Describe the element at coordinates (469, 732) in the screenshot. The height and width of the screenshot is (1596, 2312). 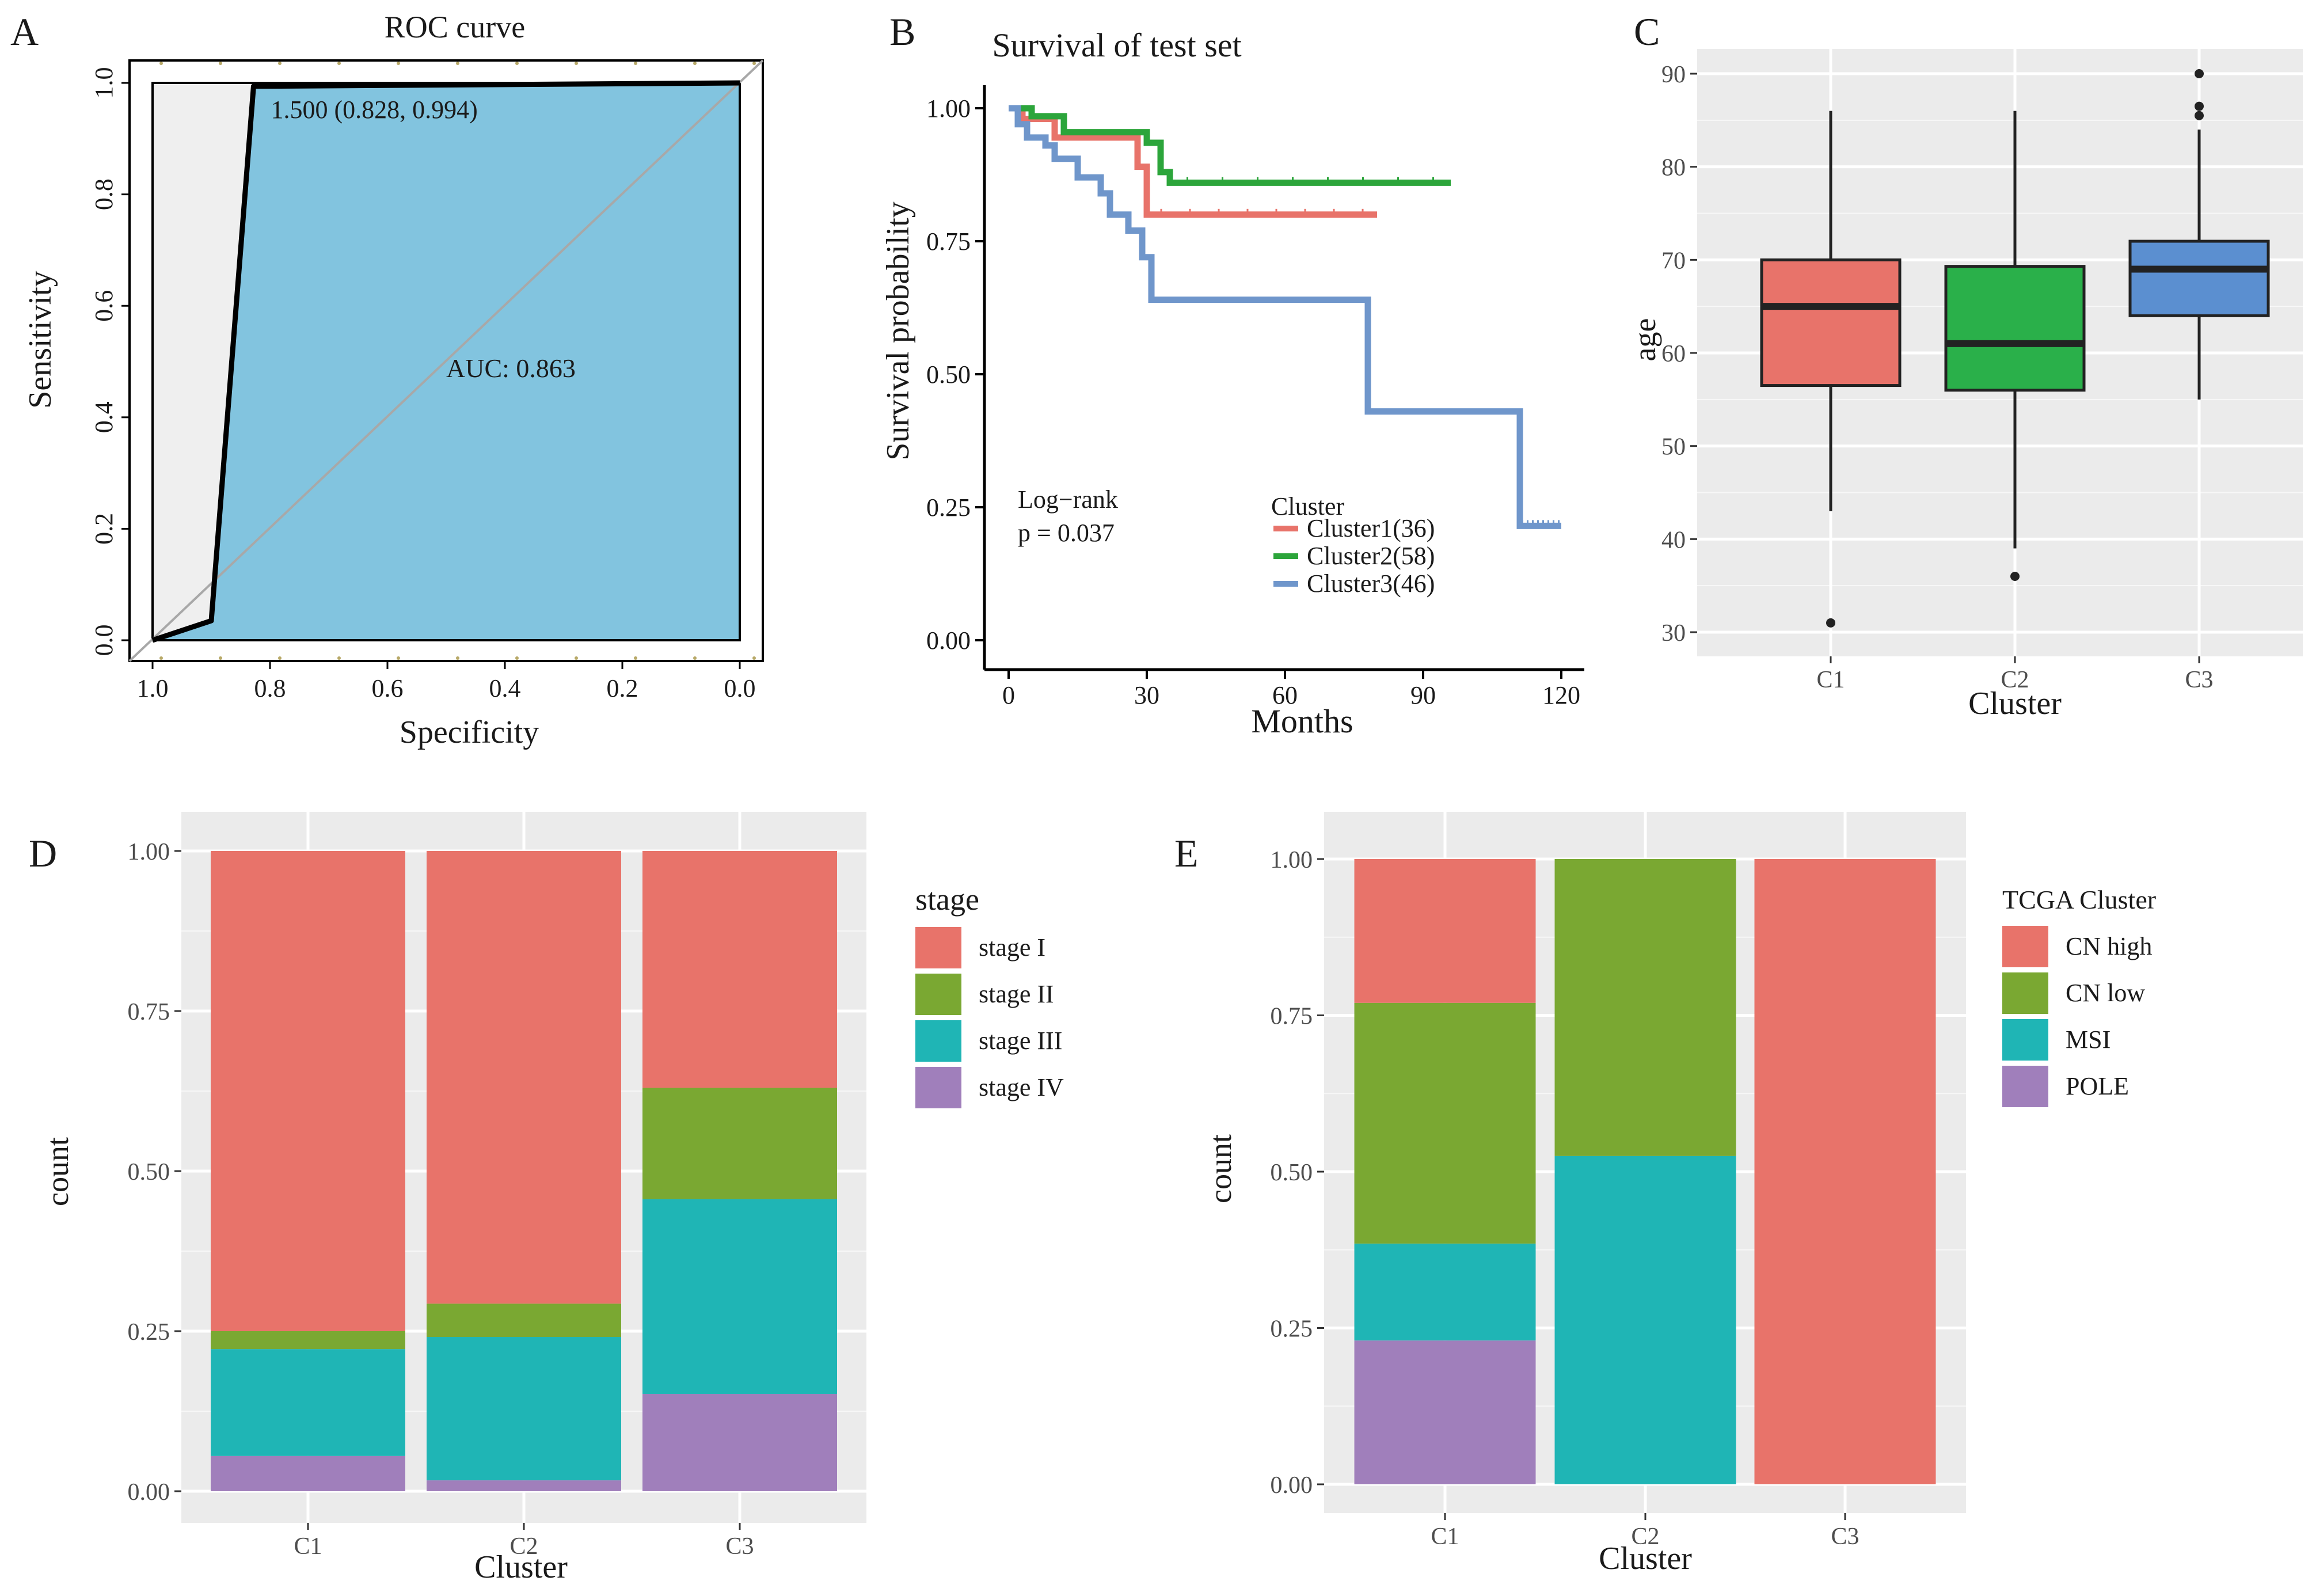
I see `x-axis-label: Specificity` at that location.